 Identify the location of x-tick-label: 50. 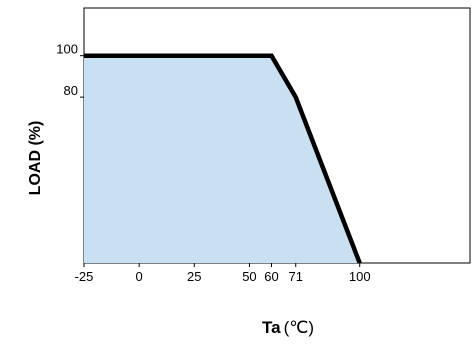
(249, 276).